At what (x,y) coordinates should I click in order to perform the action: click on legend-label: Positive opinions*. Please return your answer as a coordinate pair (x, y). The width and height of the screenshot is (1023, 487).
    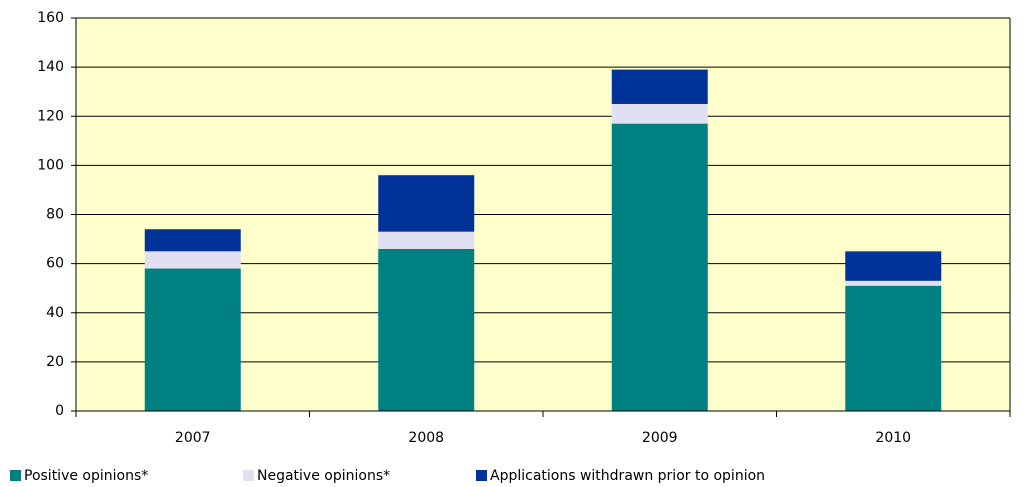
    Looking at the image, I should click on (86, 476).